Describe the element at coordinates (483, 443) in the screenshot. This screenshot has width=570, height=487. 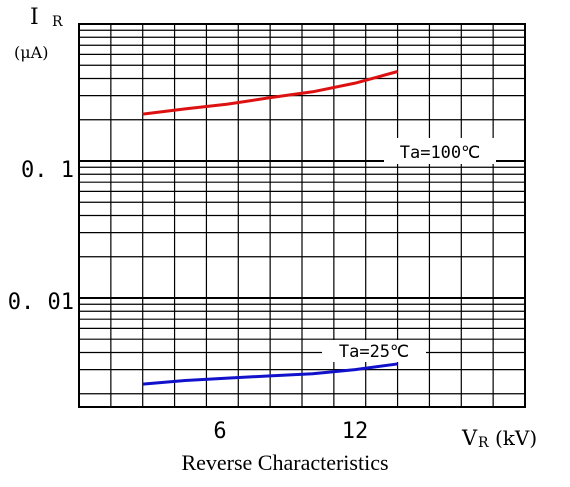
I see `x-axis-subscript: R` at that location.